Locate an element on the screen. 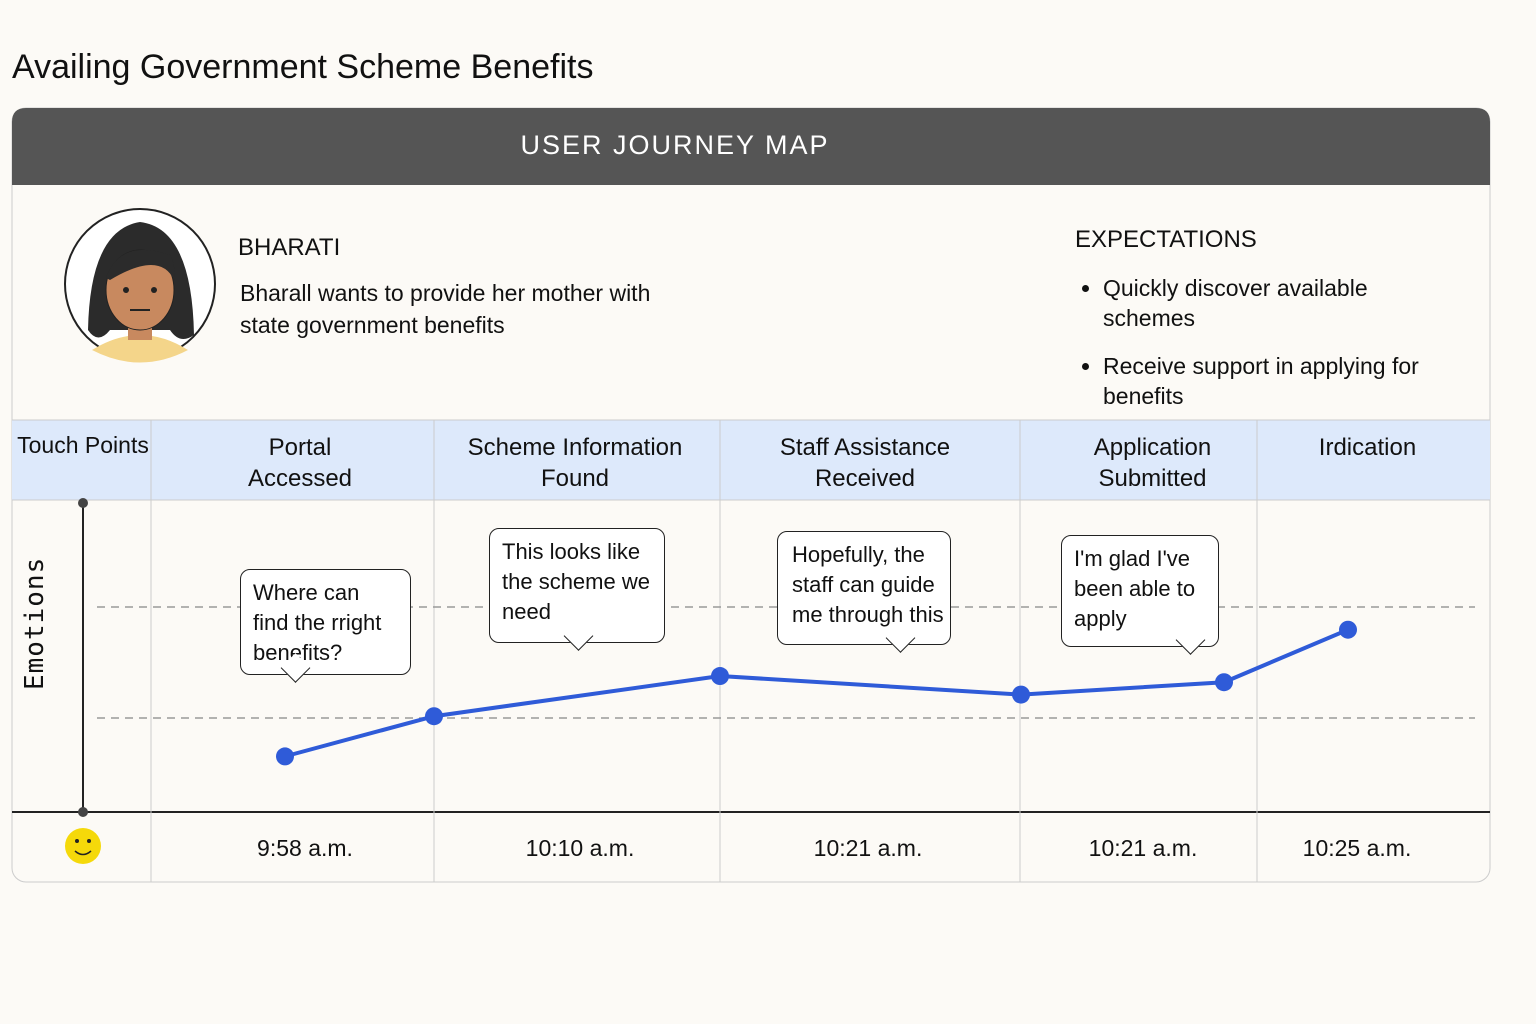 Image resolution: width=1536 pixels, height=1024 pixels. time: 10:25 a.m. is located at coordinates (1357, 848).